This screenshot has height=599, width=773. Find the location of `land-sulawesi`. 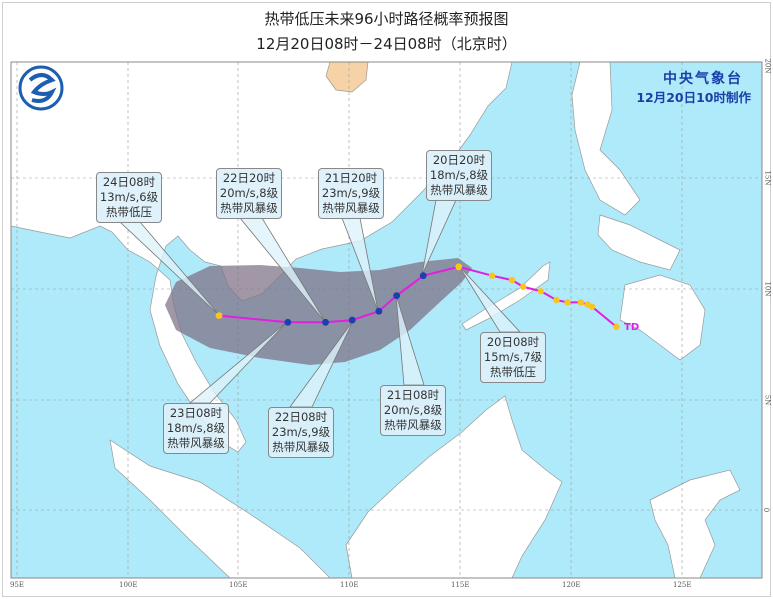

land-sulawesi is located at coordinates (695, 523).